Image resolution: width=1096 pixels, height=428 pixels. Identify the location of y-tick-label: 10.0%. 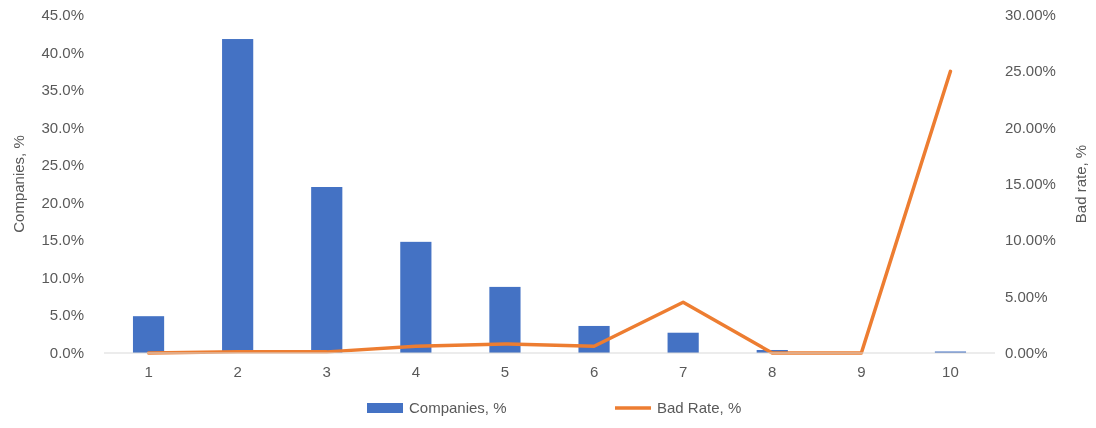
(62, 277).